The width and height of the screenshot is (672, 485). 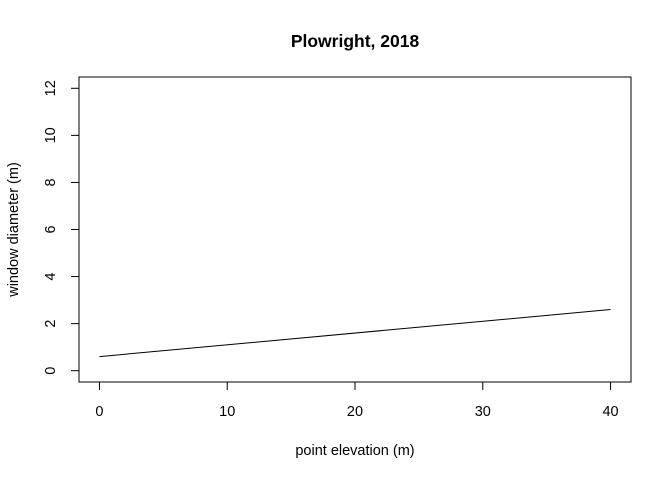 I want to click on y-axis-label: window diameter (m), so click(x=14, y=230).